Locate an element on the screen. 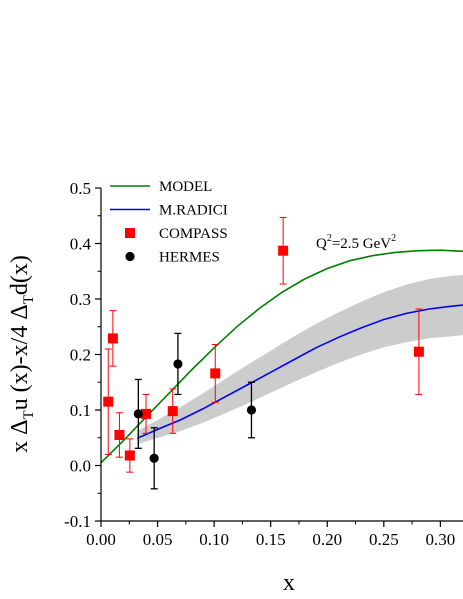 Image resolution: width=463 pixels, height=599 pixels. y-tick-label: 0.5 is located at coordinates (80, 188).